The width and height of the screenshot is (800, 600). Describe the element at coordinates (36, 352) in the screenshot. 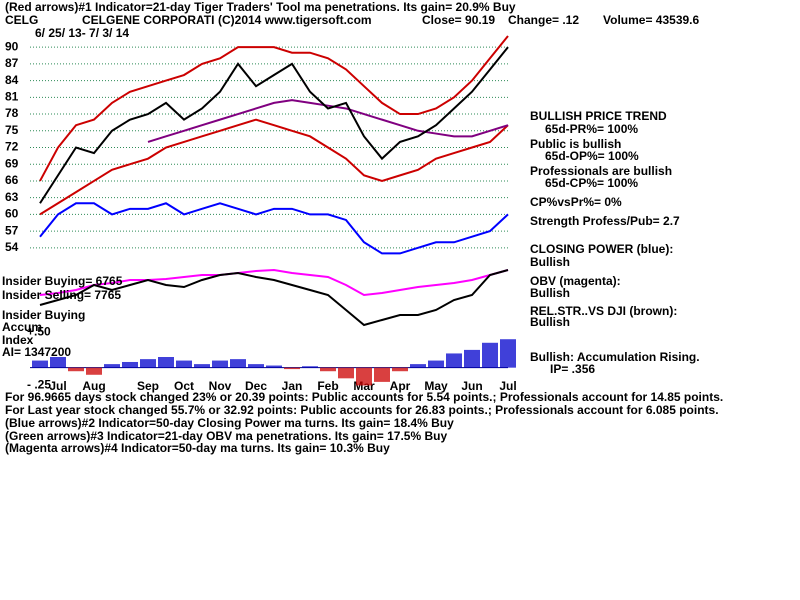

I see `left-text: AI= 1347200` at that location.